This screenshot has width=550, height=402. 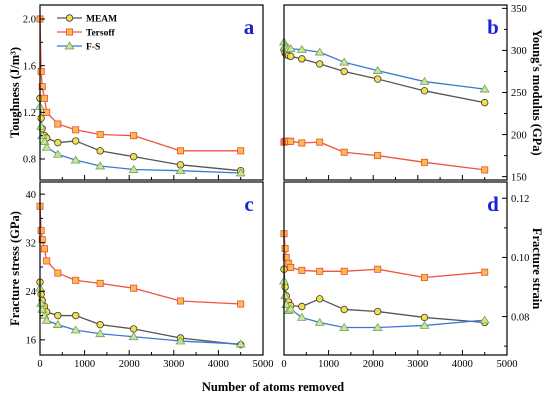 What do you see at coordinates (520, 199) in the screenshot?
I see `ytick-label-d-2: 0.12` at bounding box center [520, 199].